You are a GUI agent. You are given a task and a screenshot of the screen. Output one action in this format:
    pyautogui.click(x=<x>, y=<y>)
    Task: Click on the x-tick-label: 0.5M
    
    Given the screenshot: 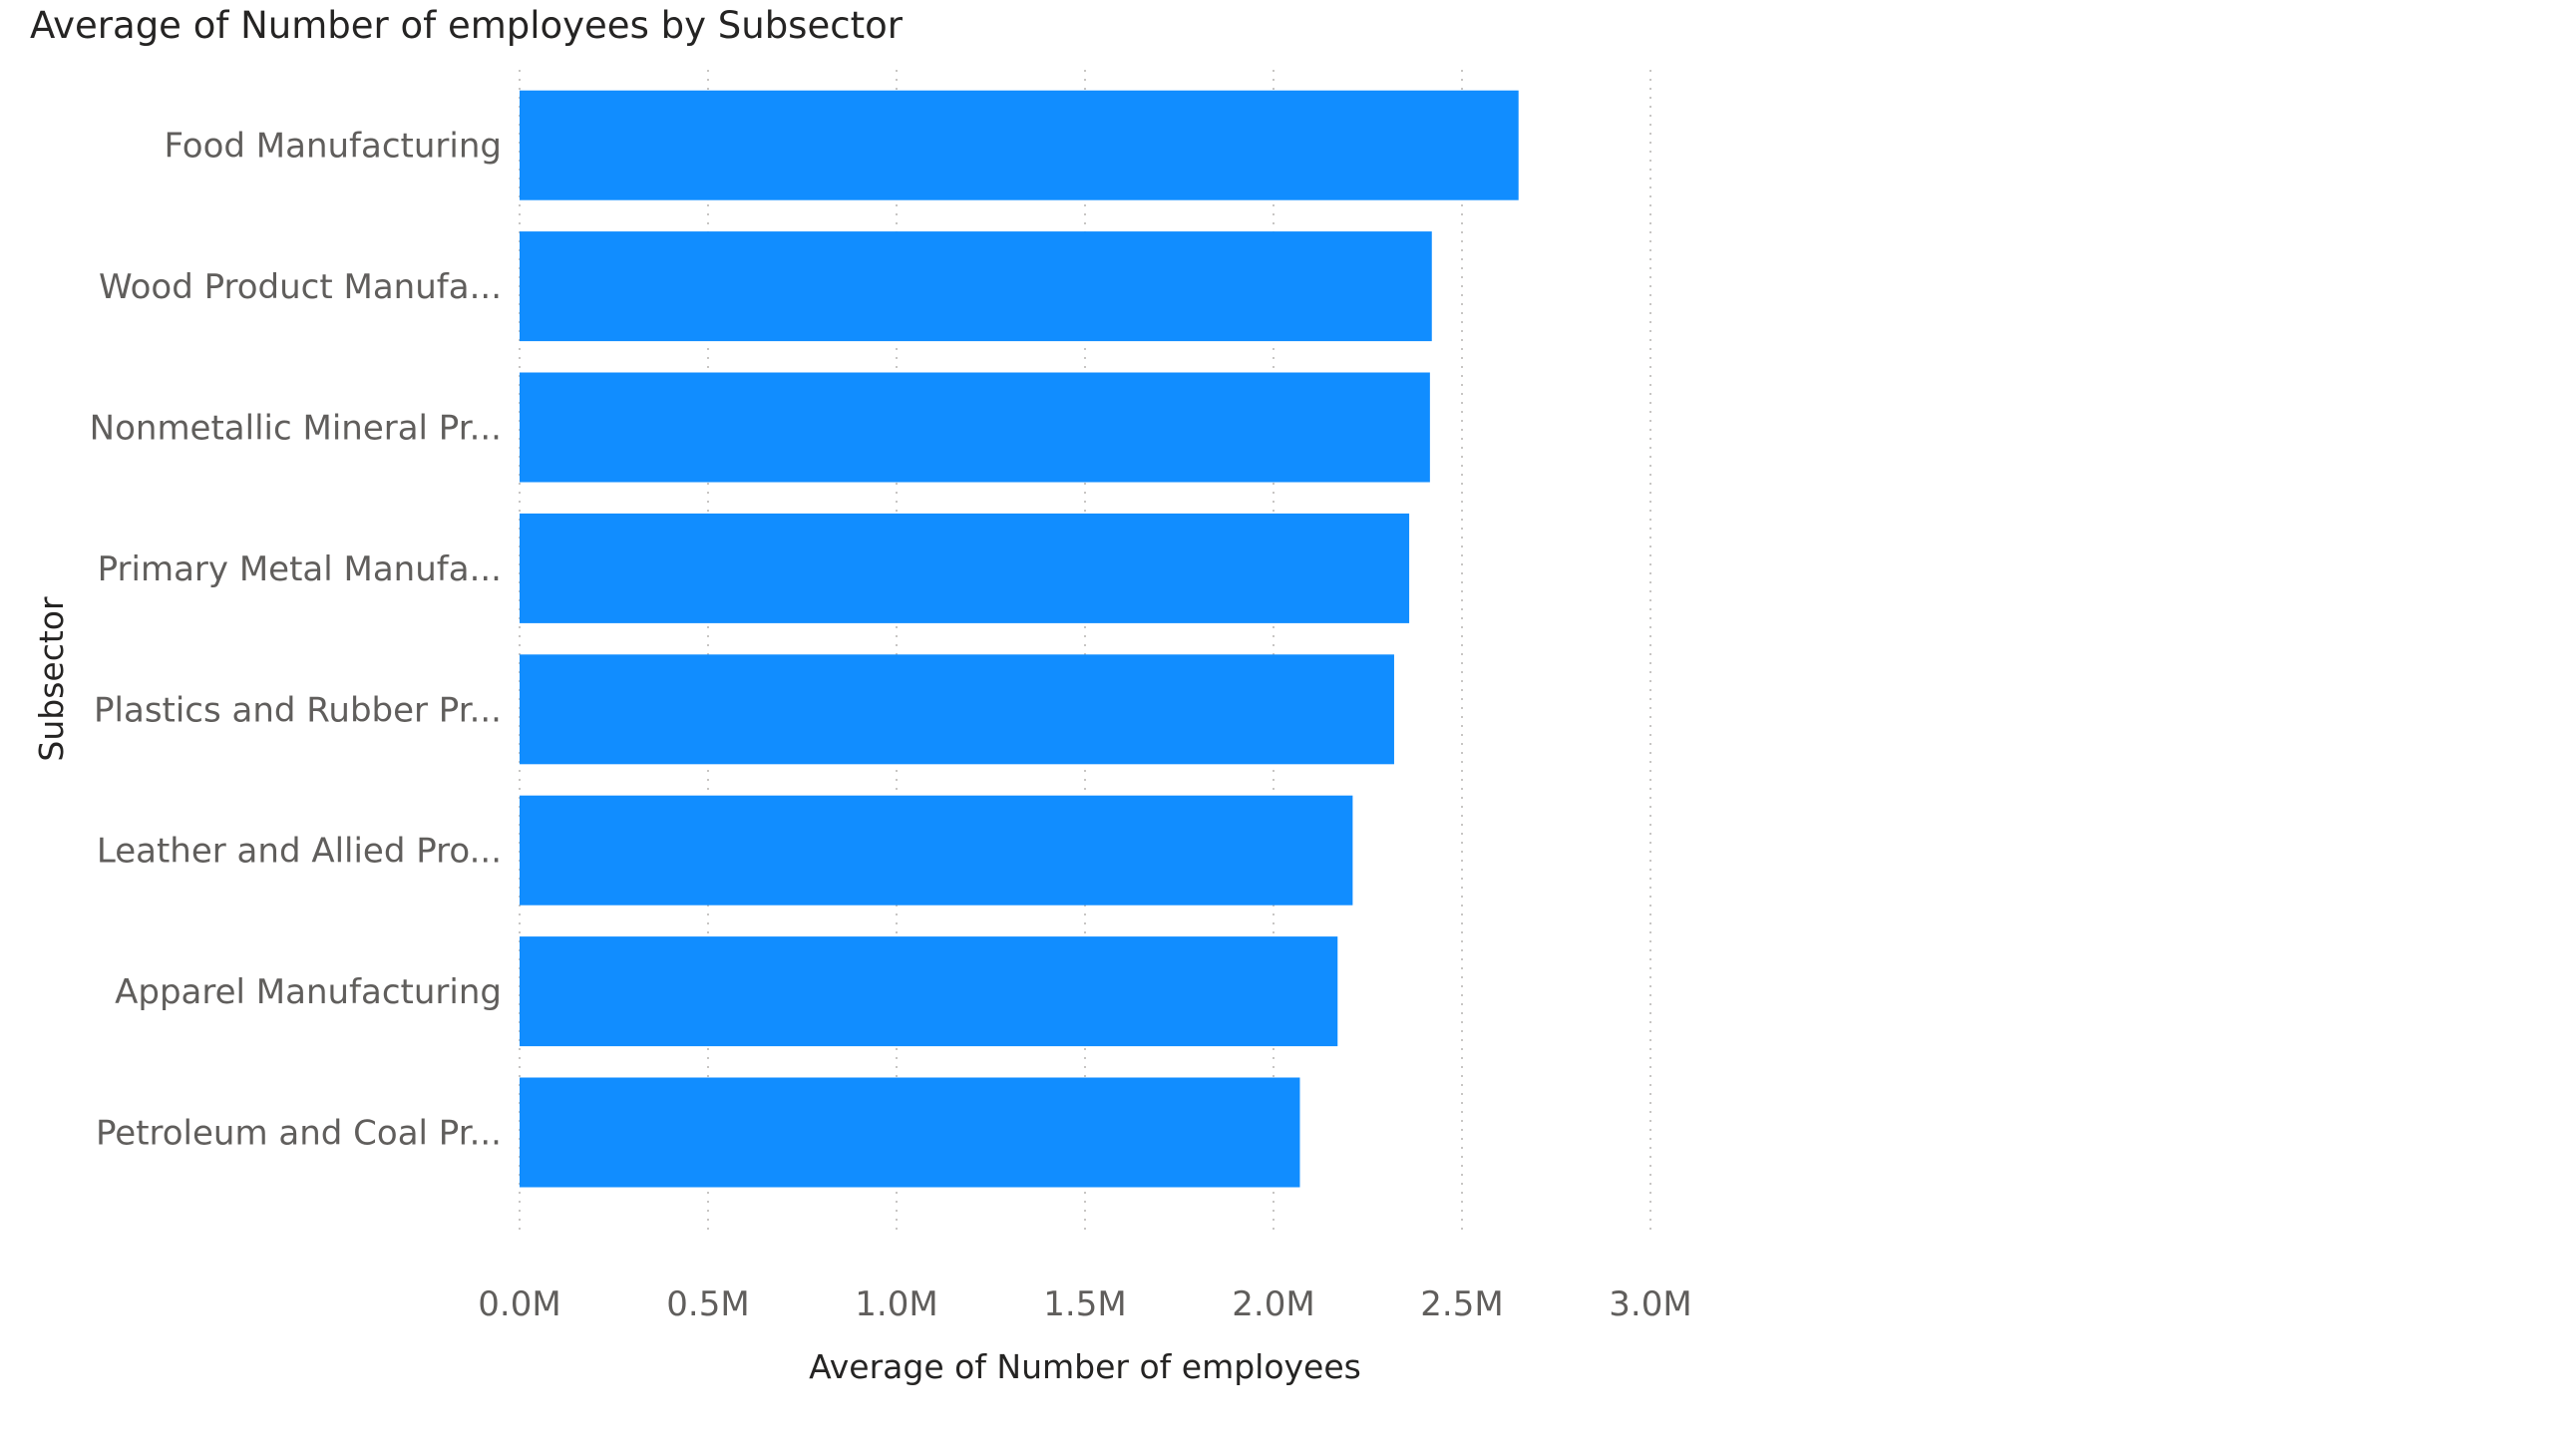 What is the action you would take?
    pyautogui.click(x=708, y=1304)
    